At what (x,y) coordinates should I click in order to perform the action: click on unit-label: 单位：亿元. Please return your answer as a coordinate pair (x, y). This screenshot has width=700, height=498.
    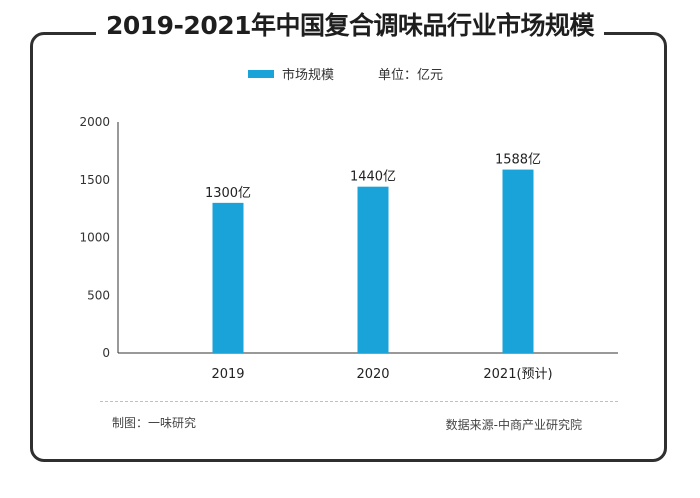
    Looking at the image, I should click on (411, 75).